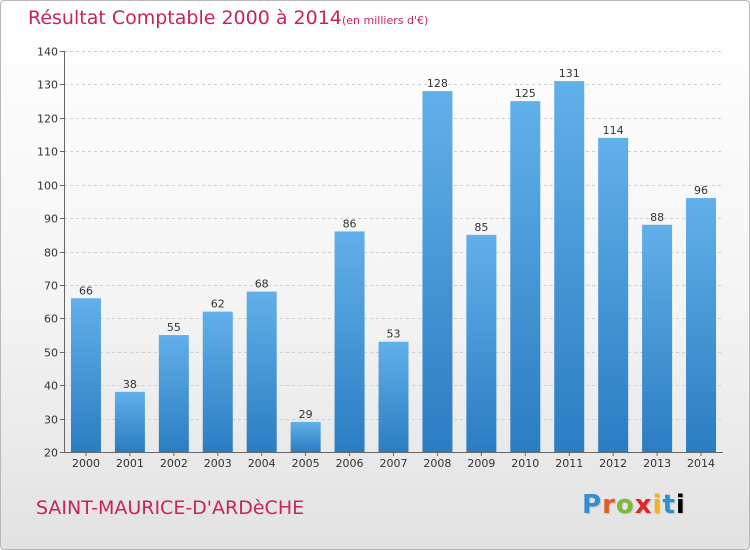 Image resolution: width=750 pixels, height=550 pixels. I want to click on bar-2001, so click(129, 421).